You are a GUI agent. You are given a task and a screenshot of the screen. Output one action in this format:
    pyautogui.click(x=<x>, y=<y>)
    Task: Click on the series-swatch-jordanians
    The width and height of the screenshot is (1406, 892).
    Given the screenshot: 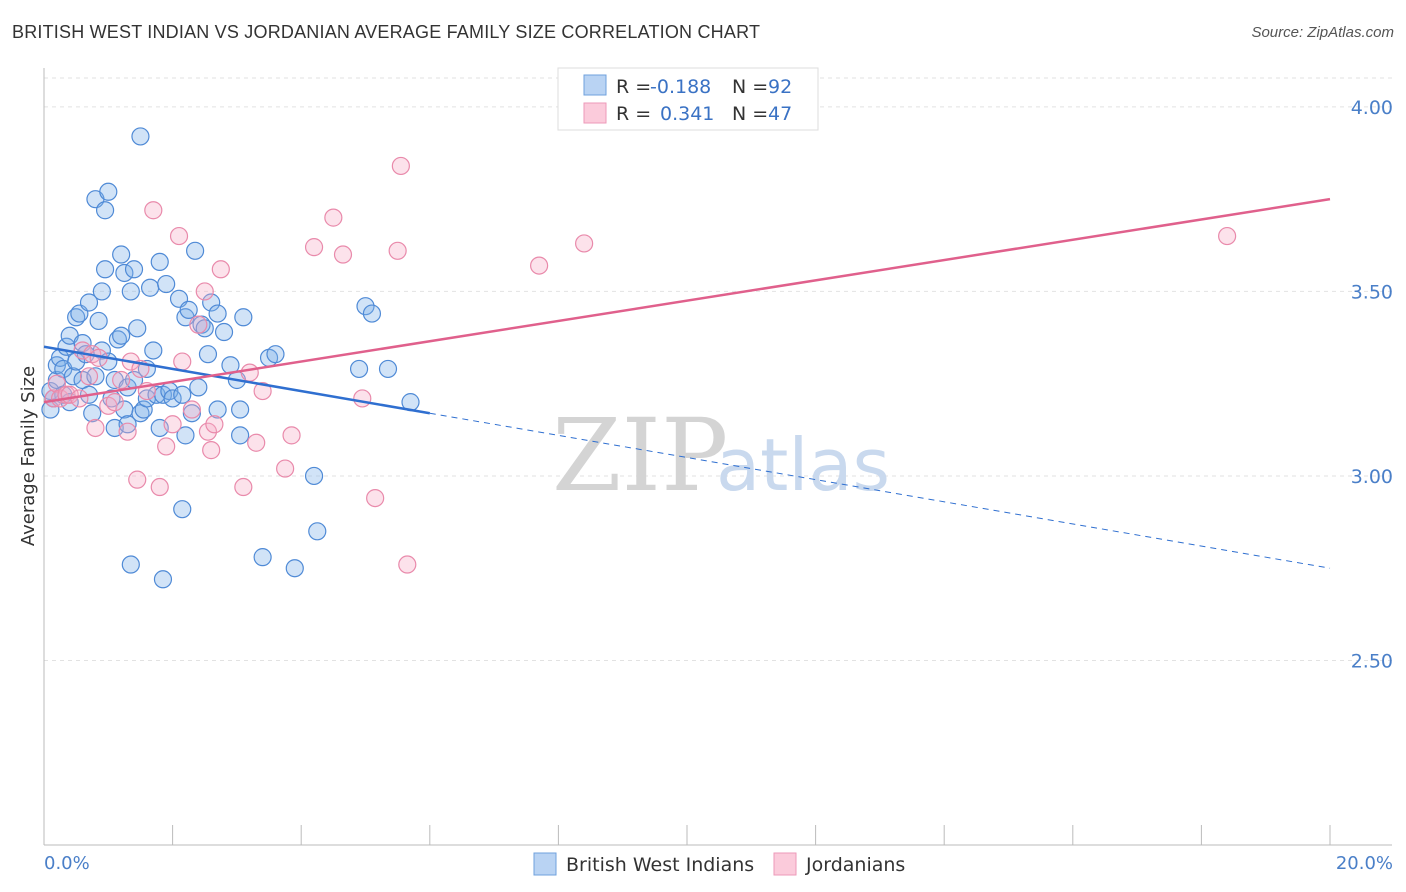 What is the action you would take?
    pyautogui.click(x=785, y=864)
    